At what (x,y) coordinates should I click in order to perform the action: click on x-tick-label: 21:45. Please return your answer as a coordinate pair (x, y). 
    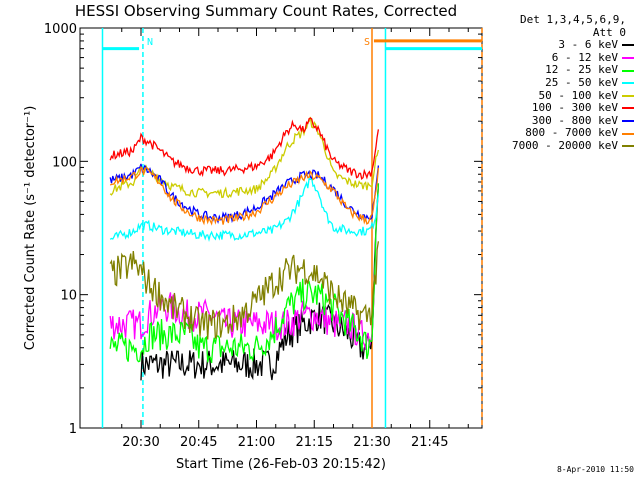
    Looking at the image, I should click on (429, 442).